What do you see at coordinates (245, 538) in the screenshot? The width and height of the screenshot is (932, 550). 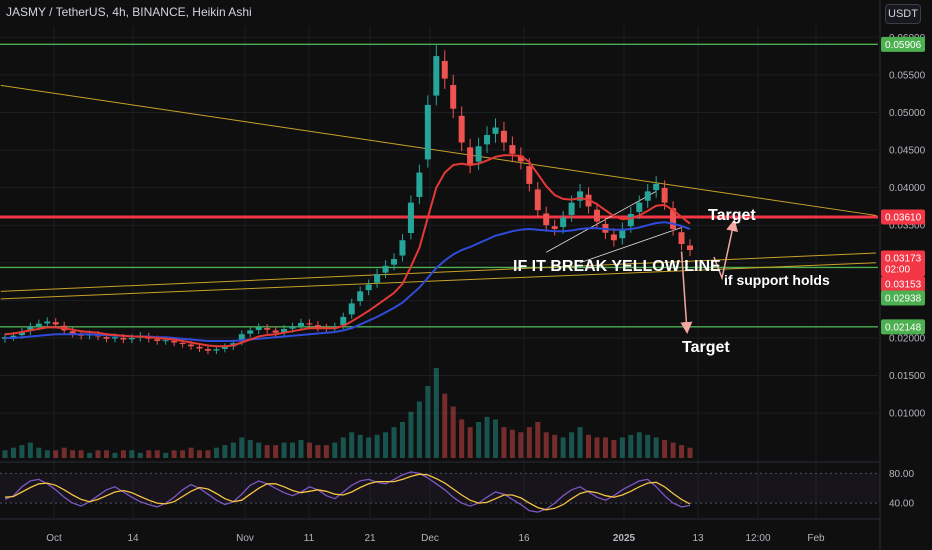 I see `time-tick-label: Nov` at bounding box center [245, 538].